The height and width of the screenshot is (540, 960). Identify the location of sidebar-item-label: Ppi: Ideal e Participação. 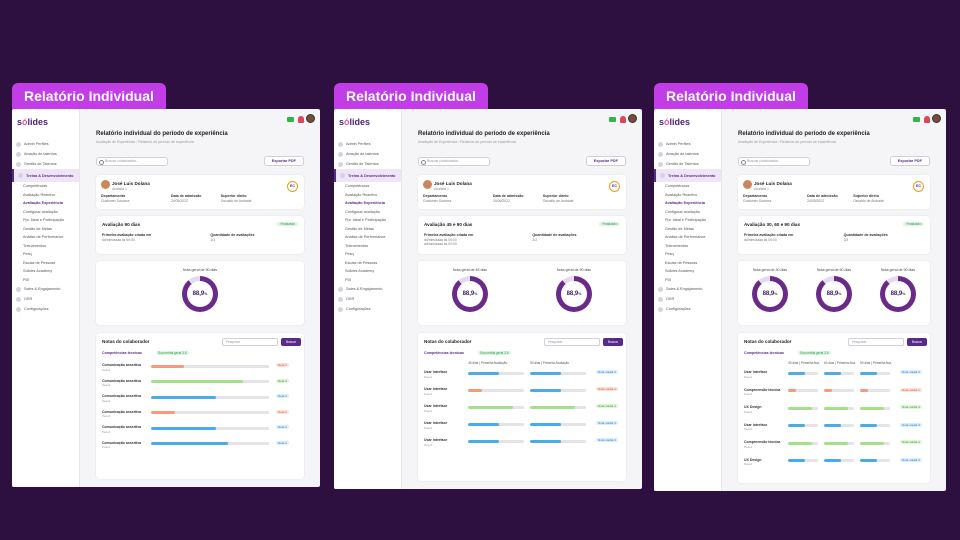
(365, 220).